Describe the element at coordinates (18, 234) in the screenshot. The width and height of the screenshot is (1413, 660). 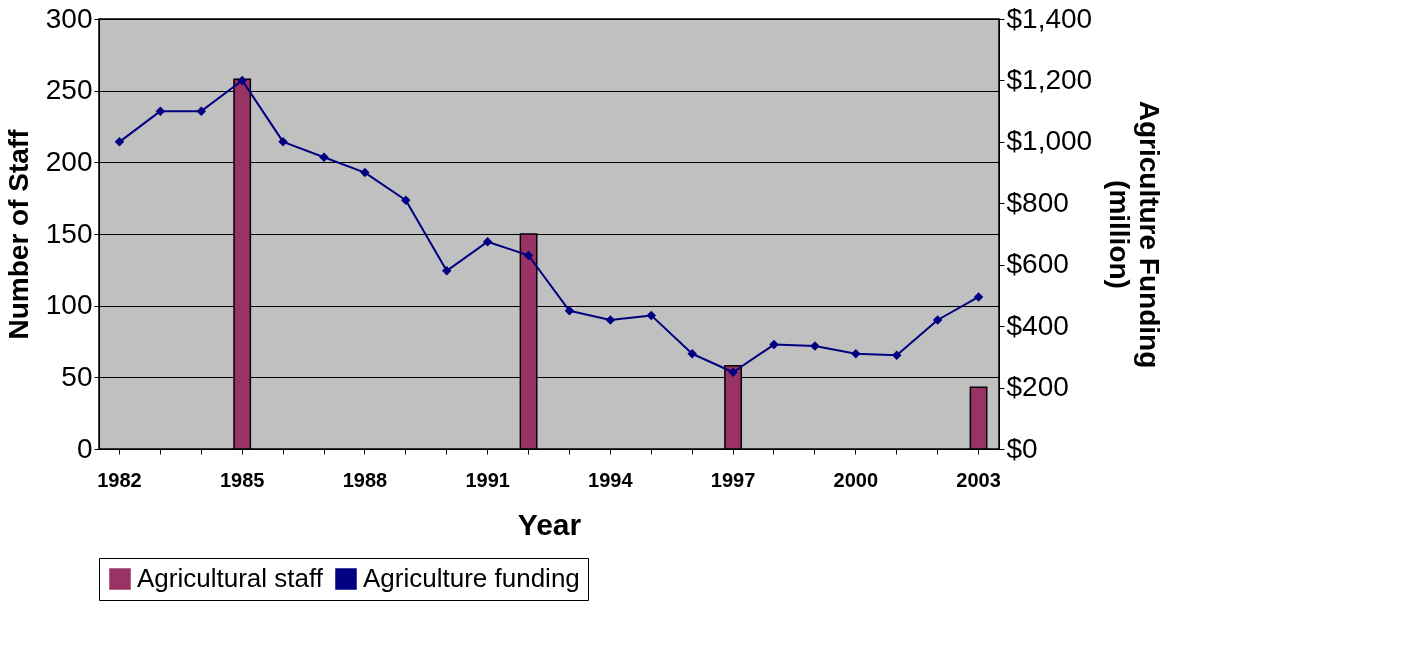
I see `y-axis-title: Number of Staff` at that location.